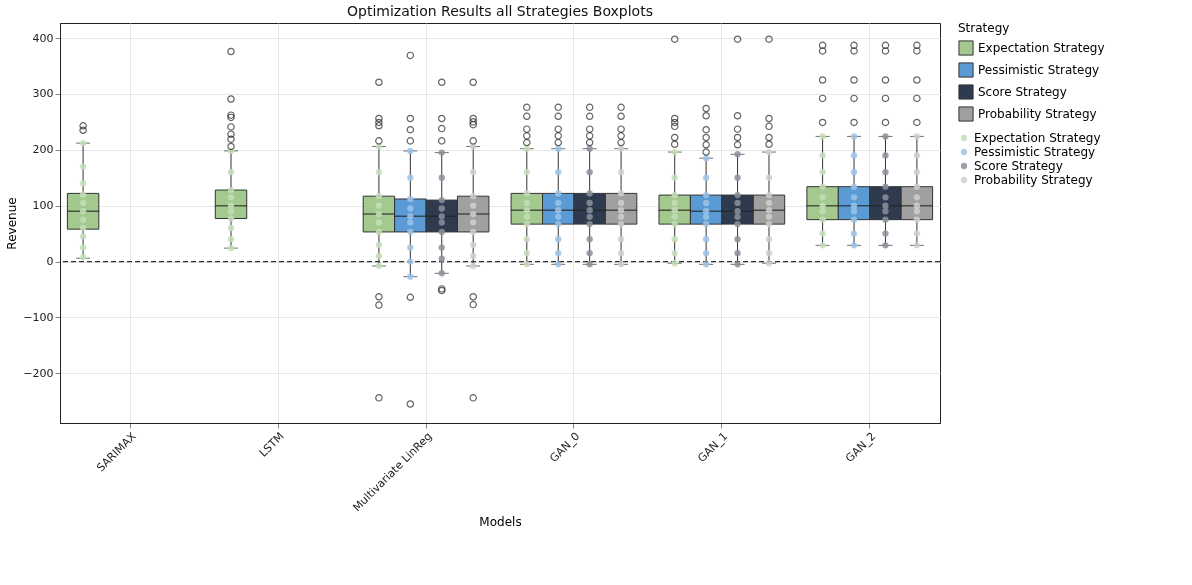 The height and width of the screenshot is (585, 1192). I want to click on y-tick-label: −200, so click(38, 373).